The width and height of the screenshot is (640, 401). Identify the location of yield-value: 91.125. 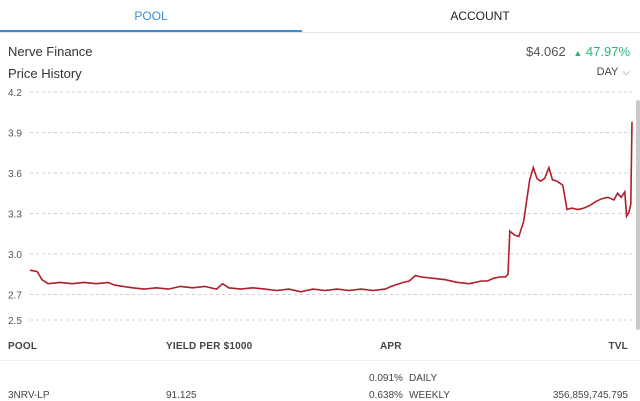
(181, 395).